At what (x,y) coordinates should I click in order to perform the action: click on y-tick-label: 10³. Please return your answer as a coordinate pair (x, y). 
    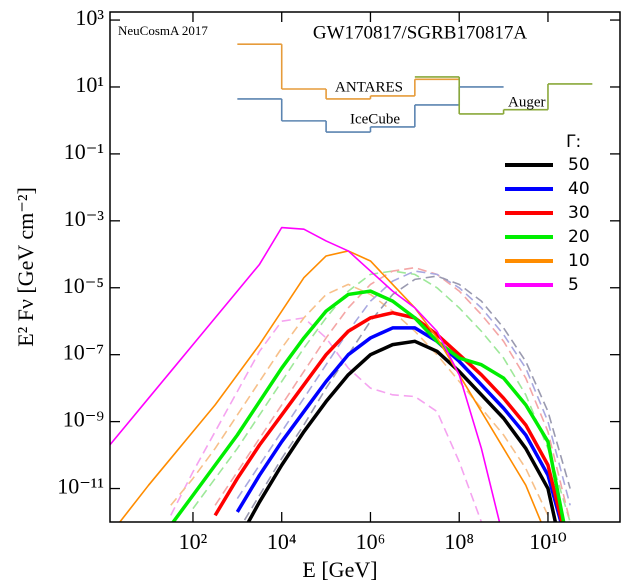
    Looking at the image, I should click on (89, 17).